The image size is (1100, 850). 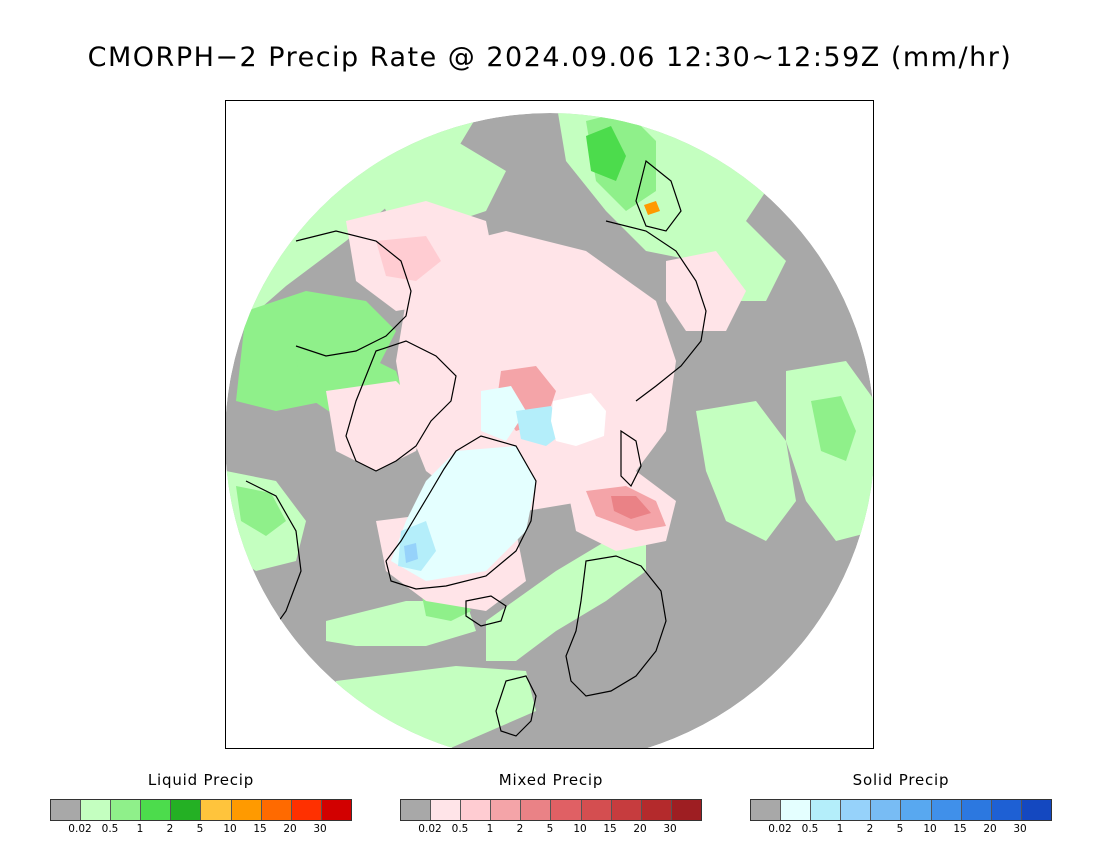 I want to click on legend-solid-ticks: 0.02 0.5 1 2 5 10 15 20 30, so click(x=900, y=830).